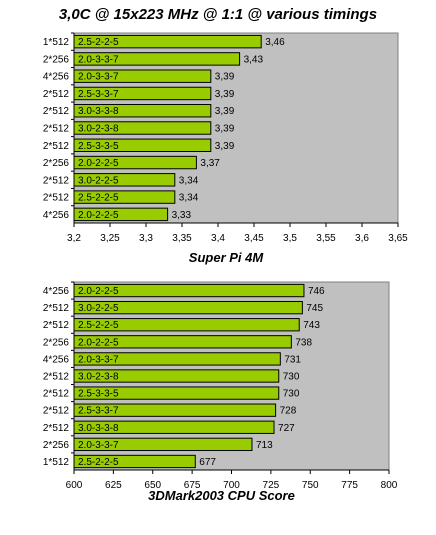 This screenshot has height=535, width=436. I want to click on superpi-value-label: 3,33, so click(182, 215).